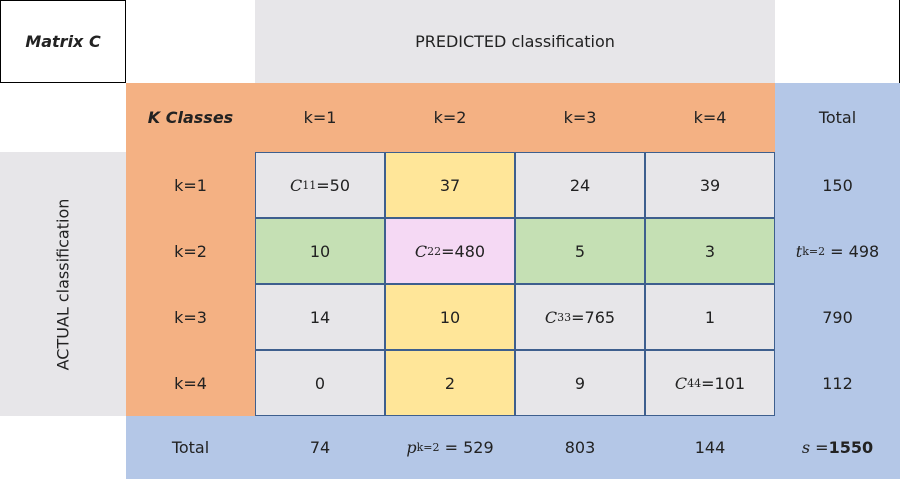 The width and height of the screenshot is (914, 479). Describe the element at coordinates (450, 185) in the screenshot. I see `matrix-cell: 37` at that location.